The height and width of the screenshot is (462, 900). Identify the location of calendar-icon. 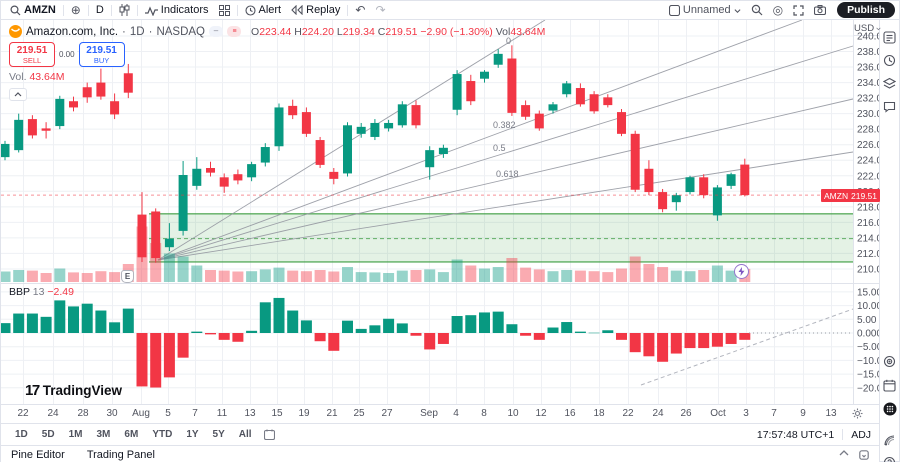
(890, 386).